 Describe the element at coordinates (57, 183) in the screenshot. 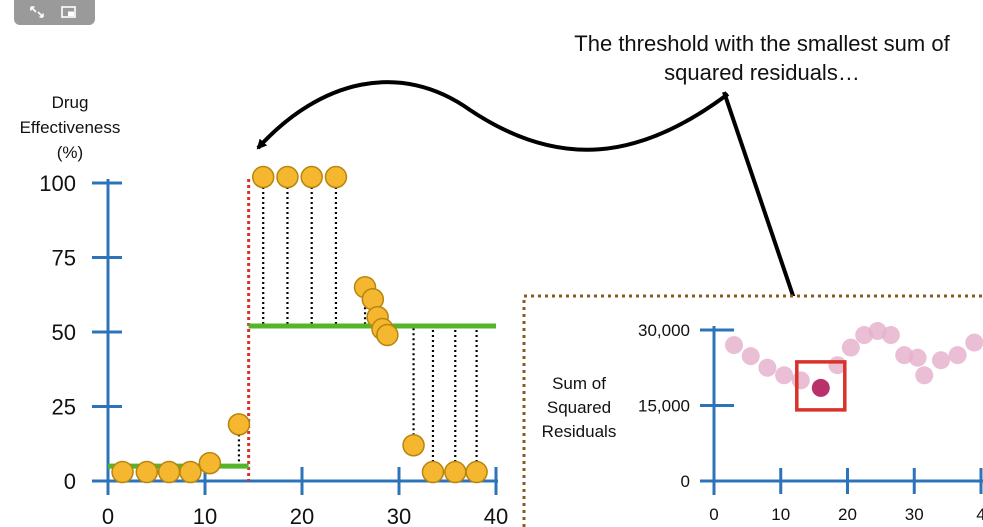

I see `left-y-tick-label: 100` at that location.